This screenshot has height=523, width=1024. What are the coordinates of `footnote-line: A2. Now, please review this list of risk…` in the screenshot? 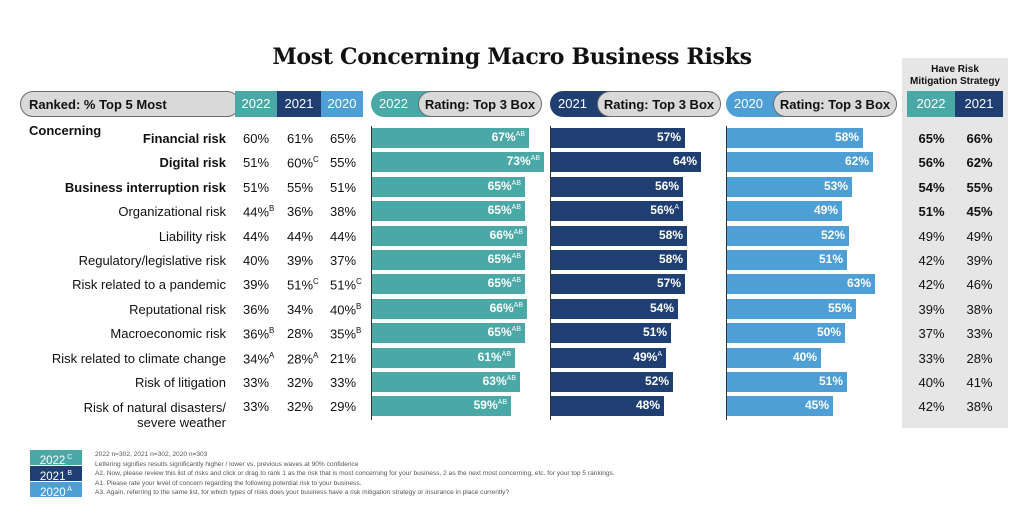 It's located at (355, 473).